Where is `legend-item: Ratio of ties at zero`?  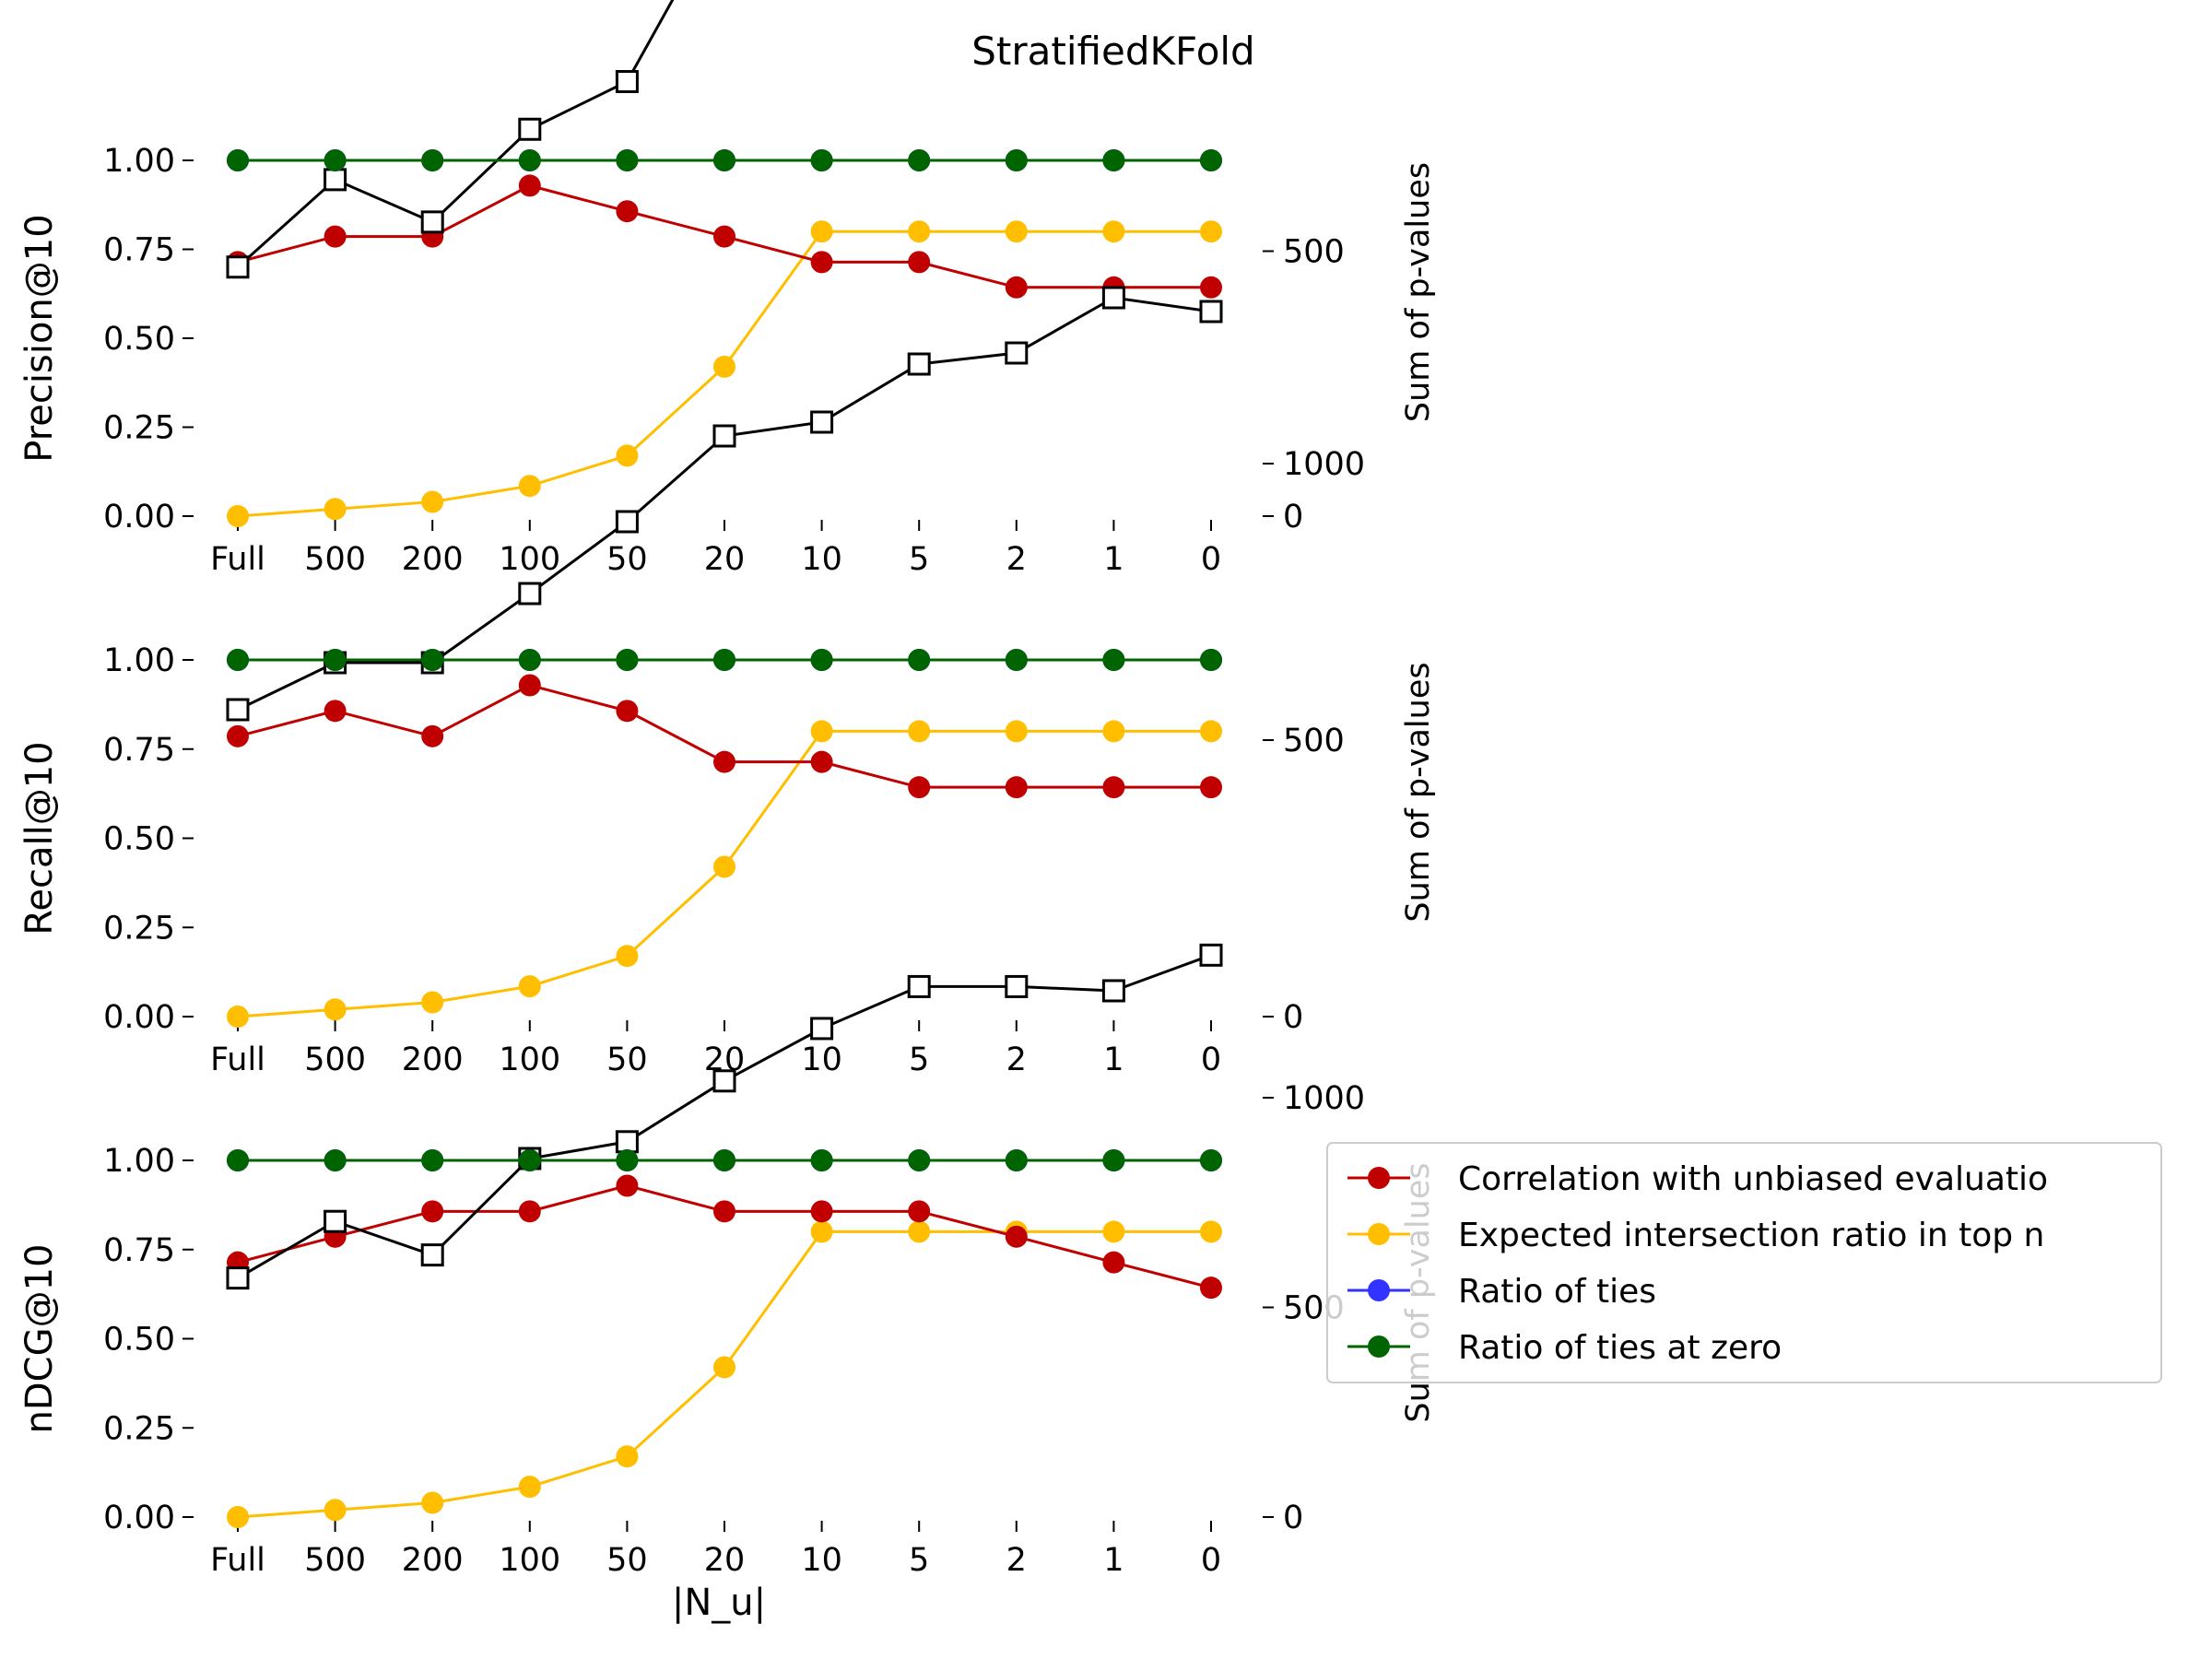 legend-item: Ratio of ties at zero is located at coordinates (1564, 1348).